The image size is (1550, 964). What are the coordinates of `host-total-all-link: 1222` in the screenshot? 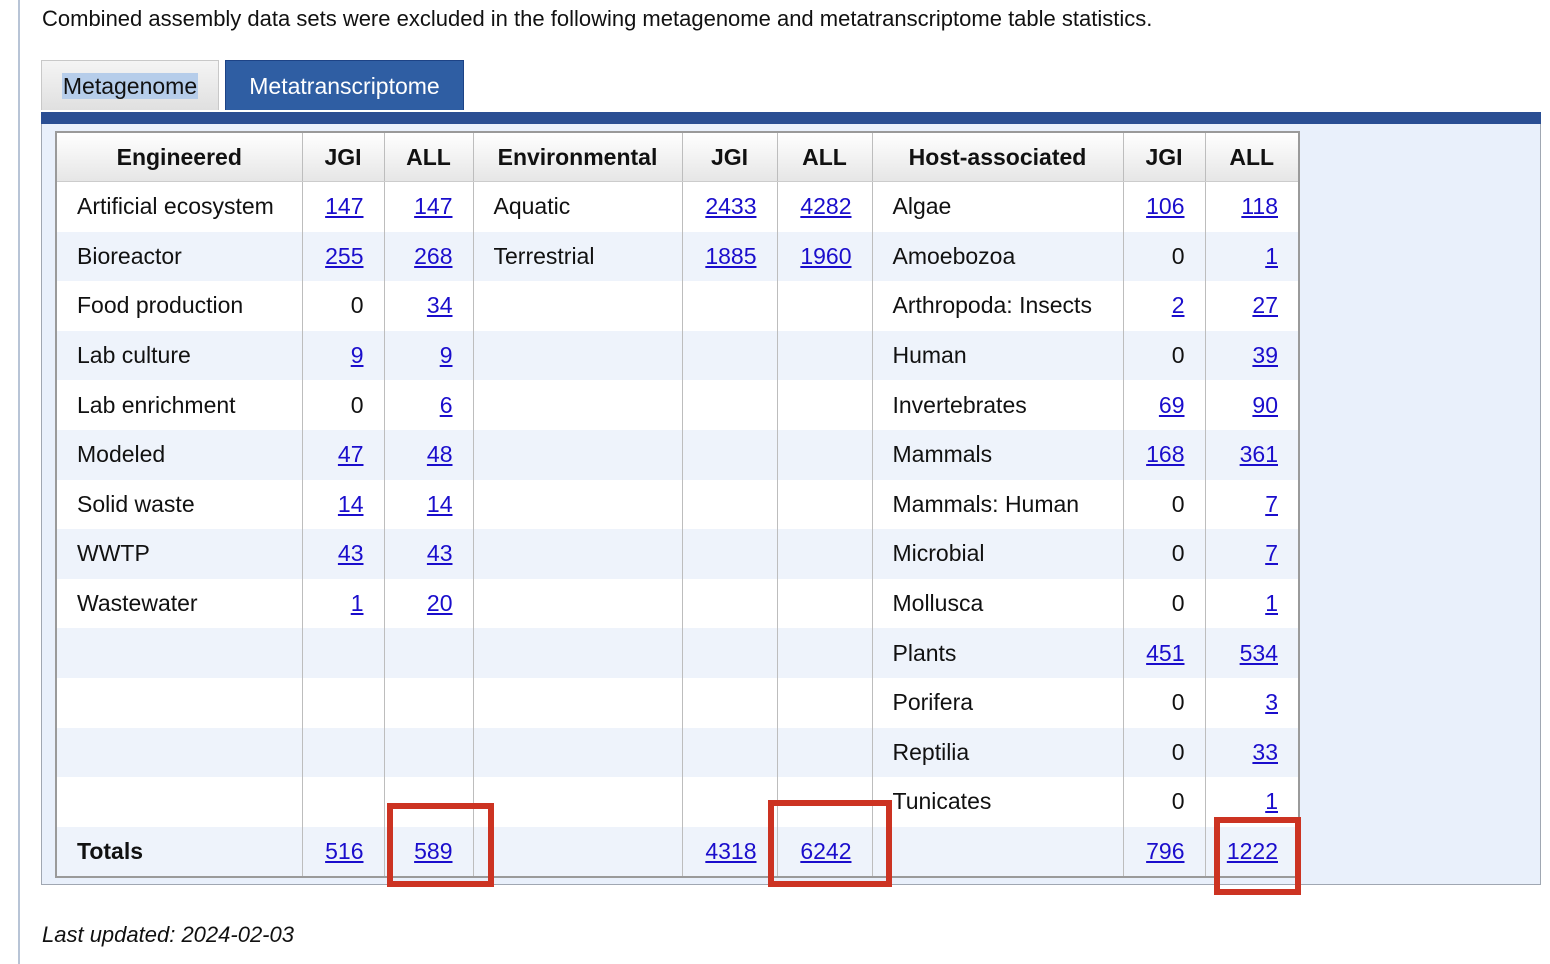 It's located at (1252, 851).